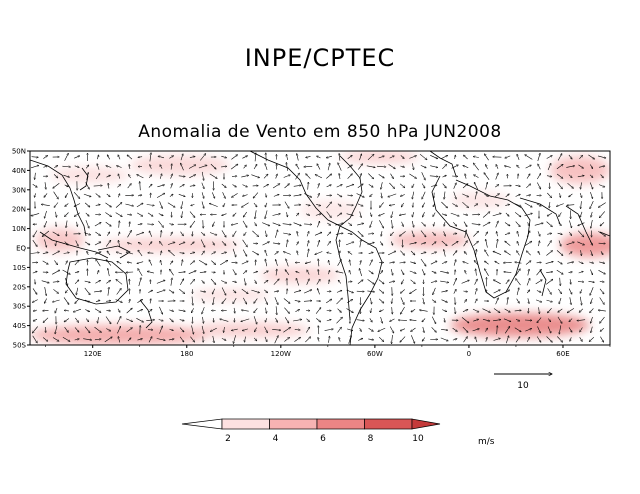  What do you see at coordinates (540, 211) in the screenshot?
I see `coast-arabia` at bounding box center [540, 211].